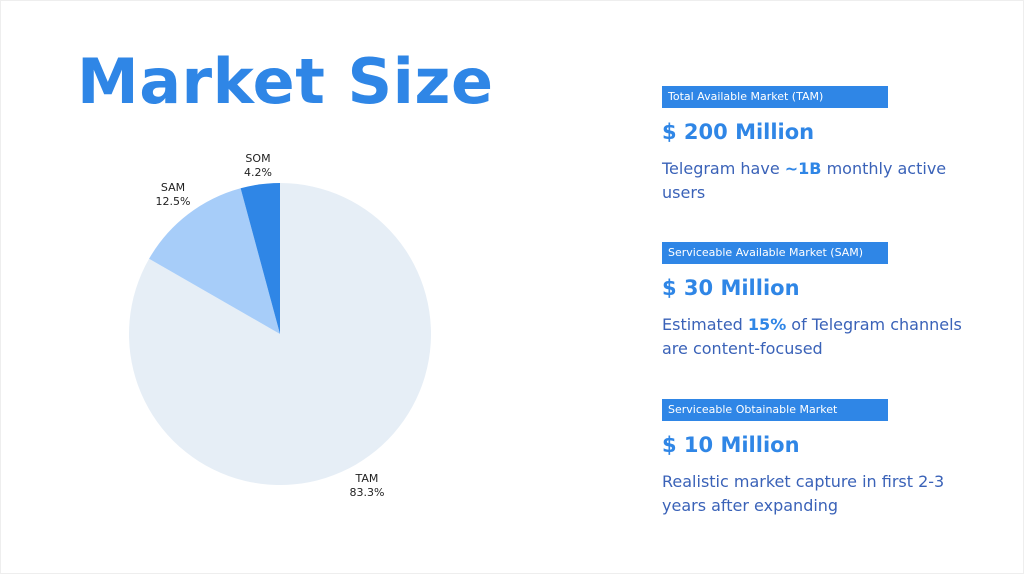  I want to click on pie-label-som-value: 4.2%, so click(258, 172).